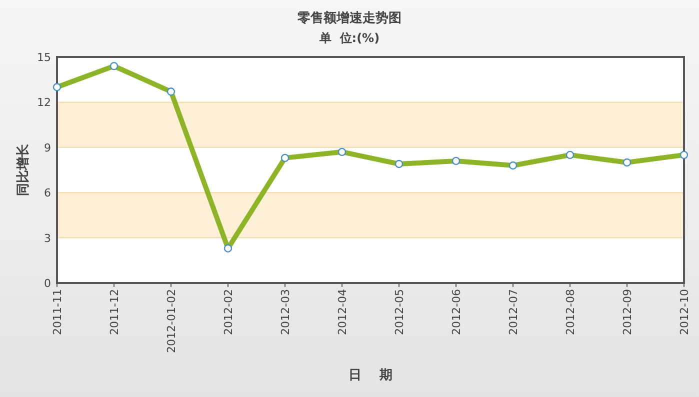  I want to click on x-tick-label: 2012-06, so click(456, 312).